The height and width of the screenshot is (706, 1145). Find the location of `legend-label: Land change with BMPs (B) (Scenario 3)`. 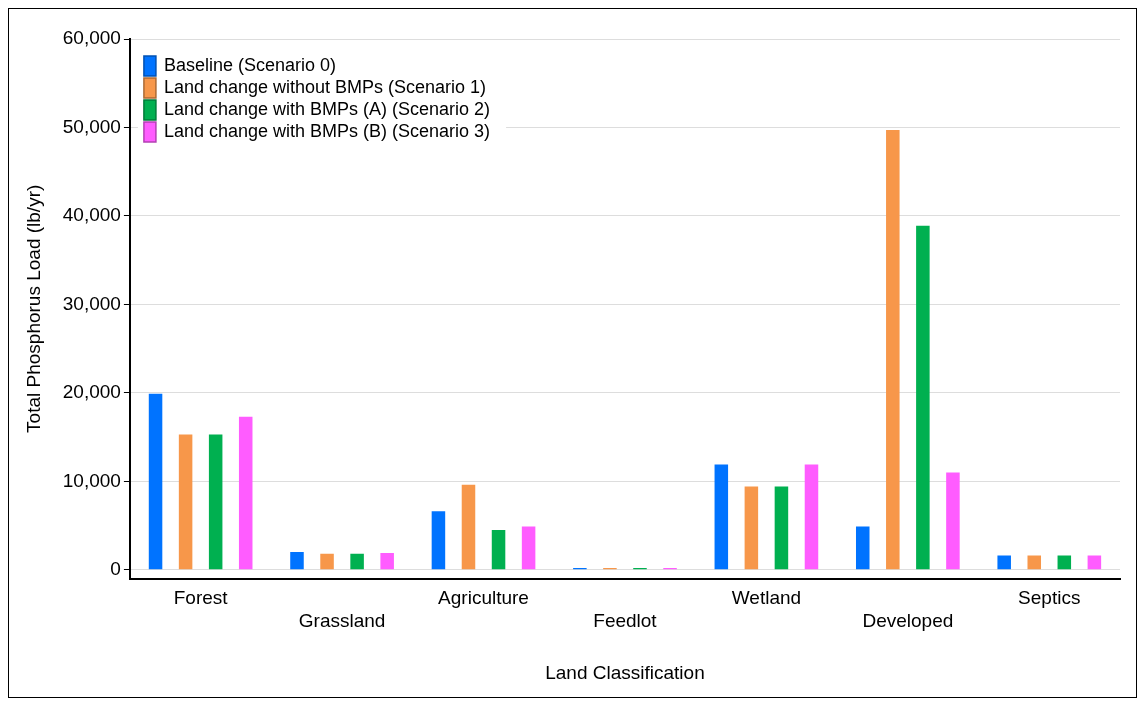

legend-label: Land change with BMPs (B) (Scenario 3) is located at coordinates (327, 130).